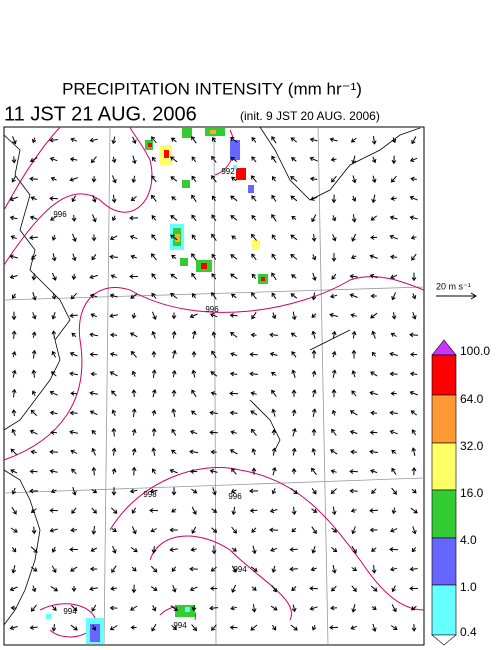  Describe the element at coordinates (180, 625) in the screenshot. I see `contour-label: 994` at that location.